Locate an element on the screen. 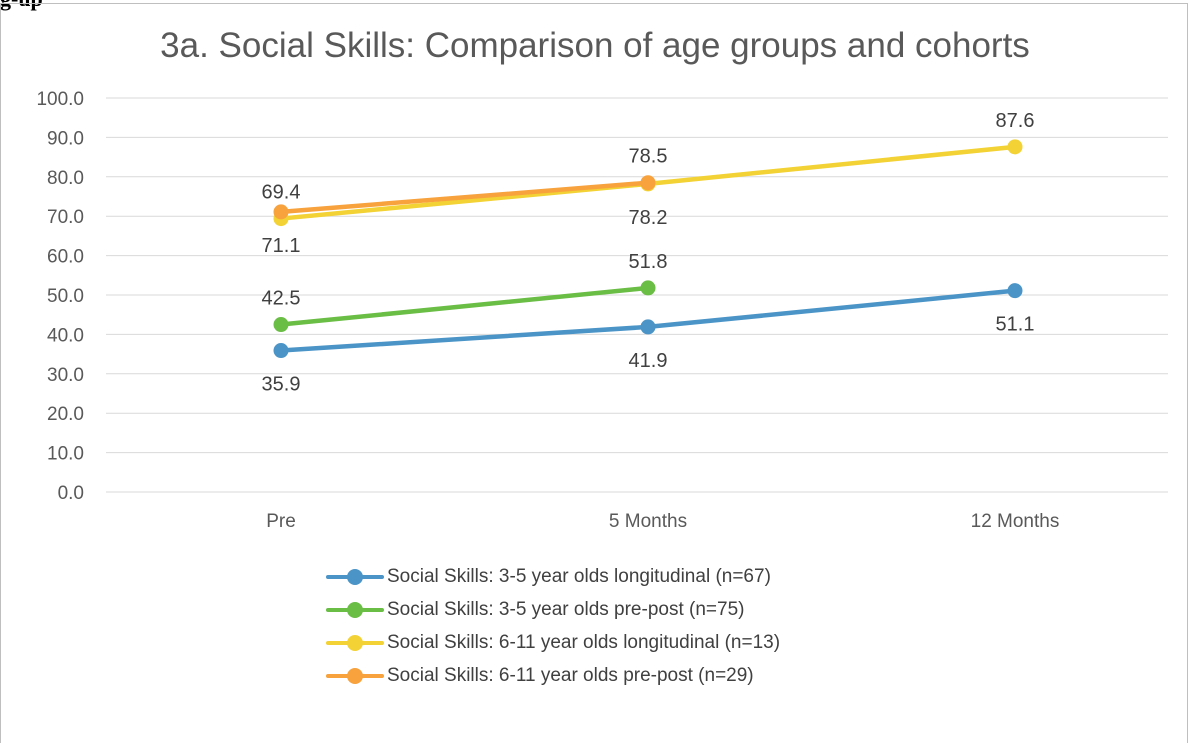 The image size is (1190, 743). y-tick-label: 90.0 is located at coordinates (65, 138).